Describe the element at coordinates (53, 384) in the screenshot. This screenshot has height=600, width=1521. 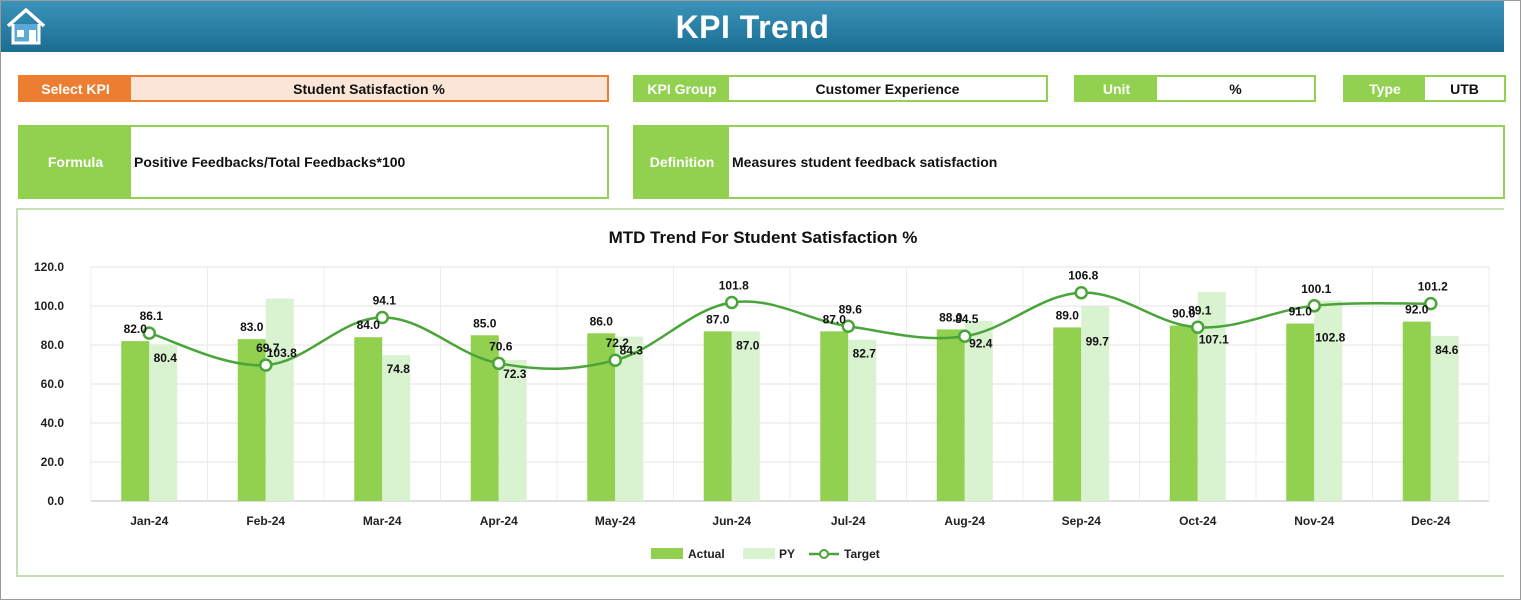
I see `y-tick-label: 60.0` at that location.